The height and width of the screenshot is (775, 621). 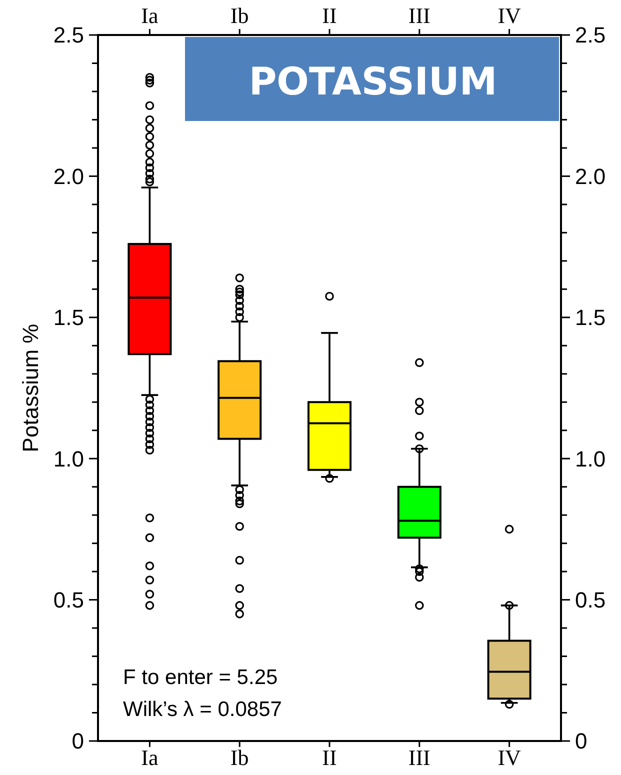 I want to click on y2-tick-label: 0.5, so click(x=590, y=600).